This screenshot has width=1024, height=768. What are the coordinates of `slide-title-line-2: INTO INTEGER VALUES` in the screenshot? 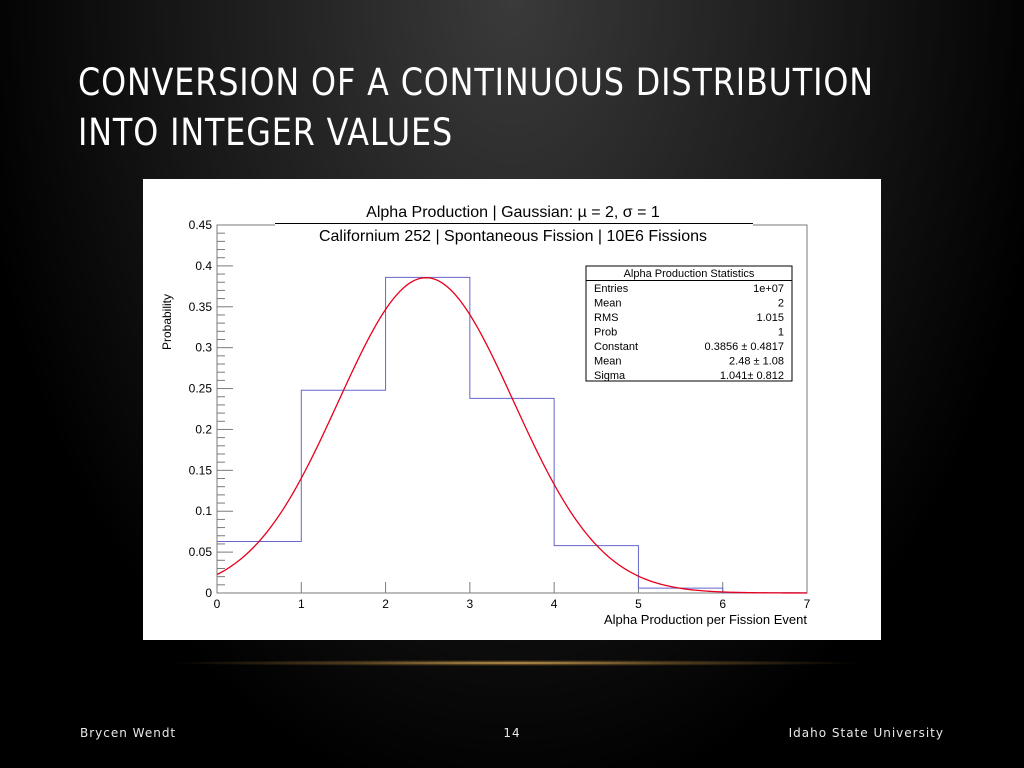 It's located at (266, 132).